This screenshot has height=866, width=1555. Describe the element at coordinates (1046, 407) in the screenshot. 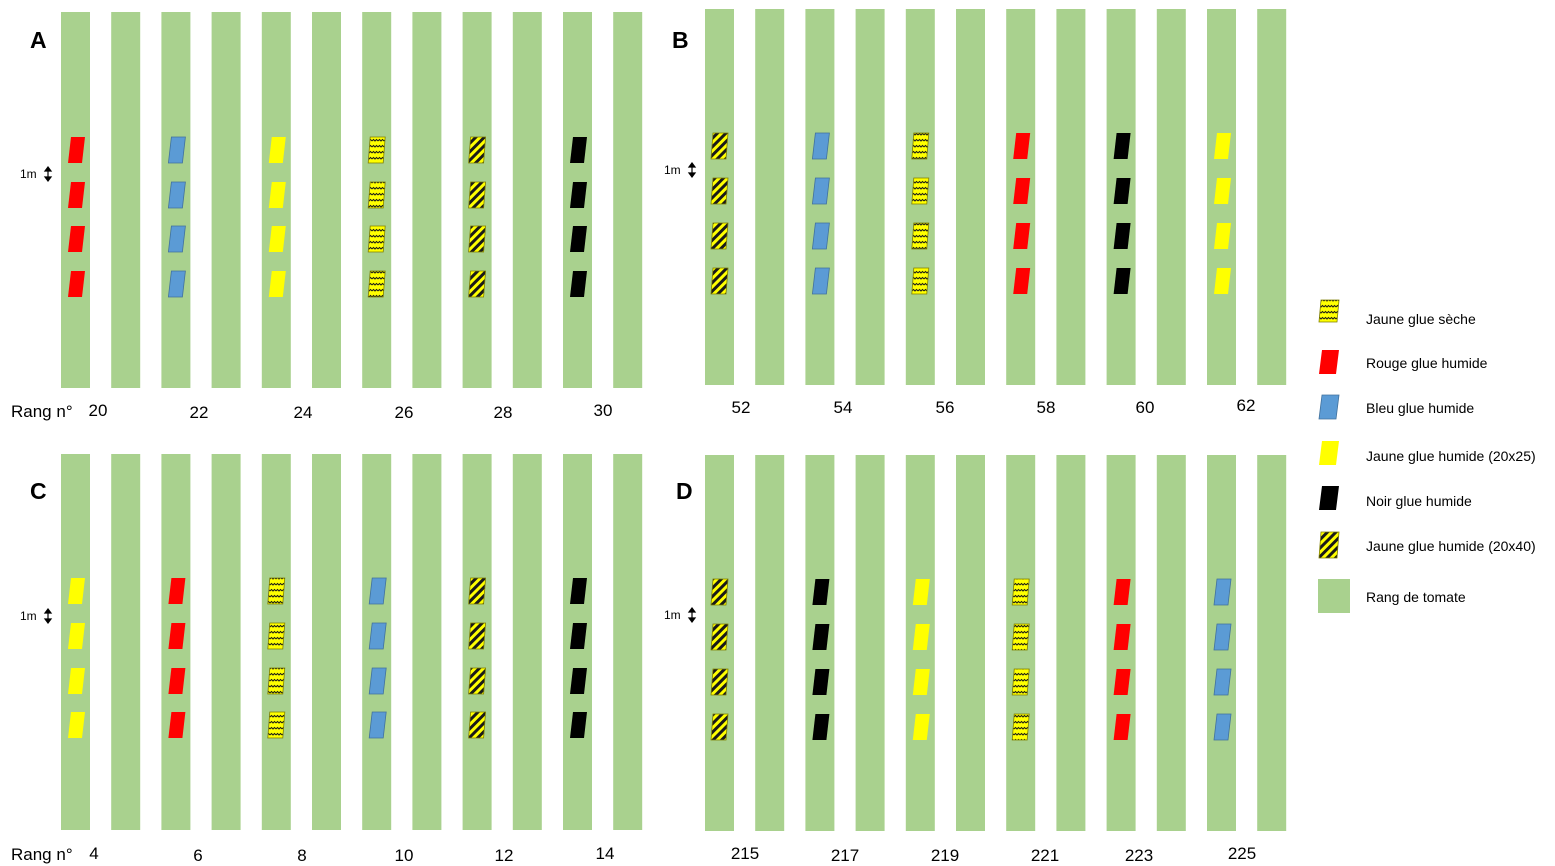

I see `row-number: 58` at that location.